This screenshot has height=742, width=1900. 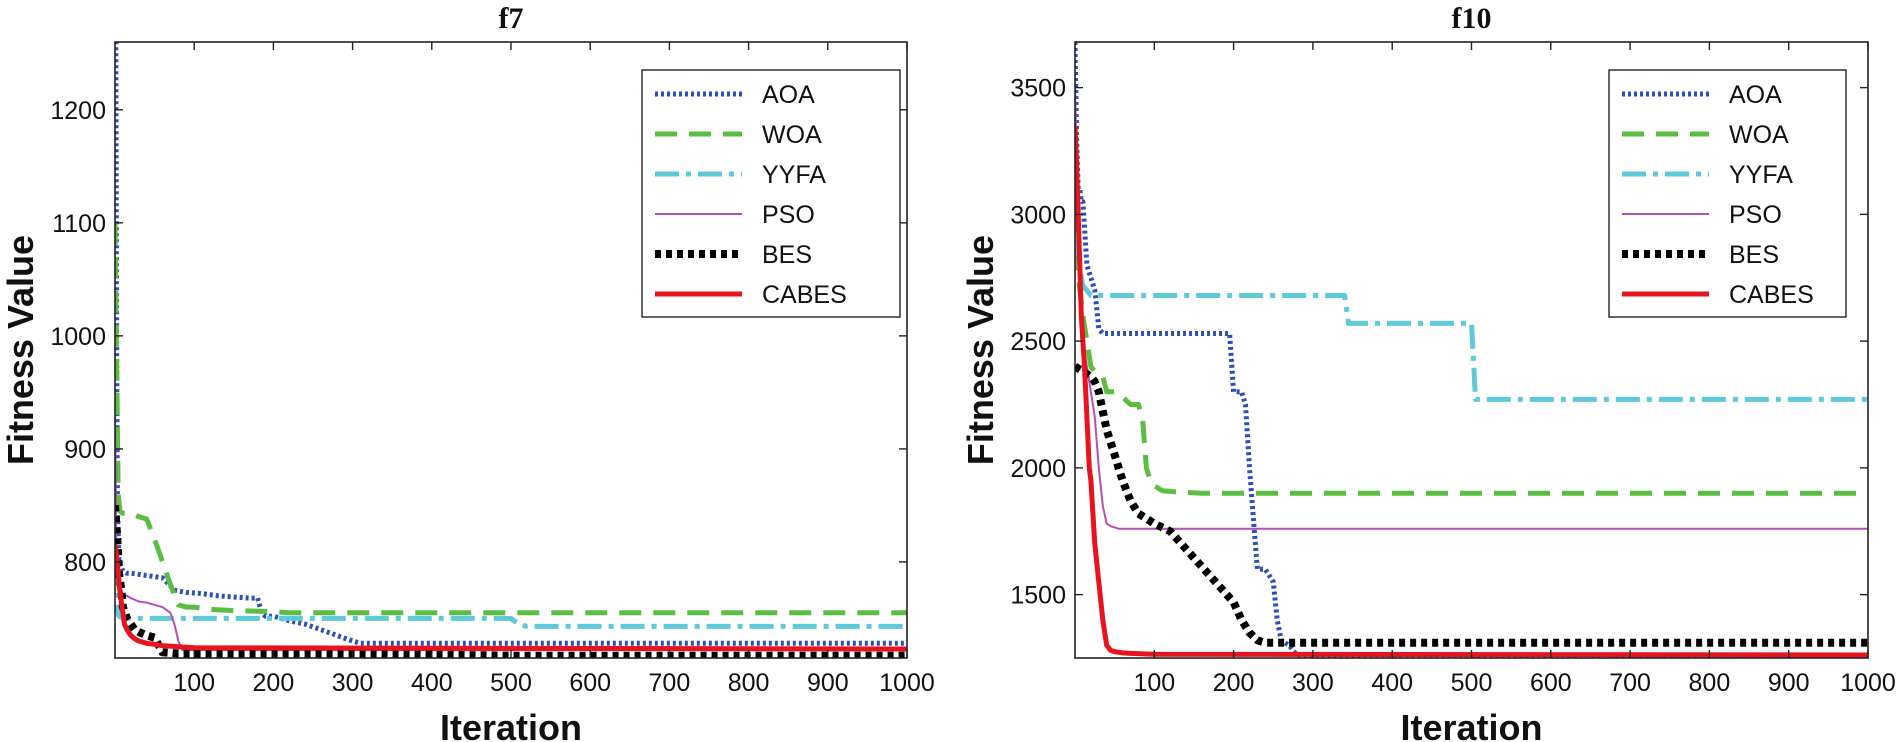 I want to click on y-tick-label: 2000, so click(x=1038, y=469).